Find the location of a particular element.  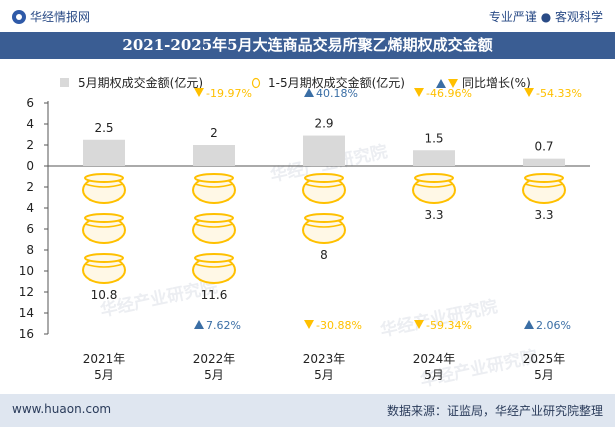

yoy-cumulative-label: 7.62% is located at coordinates (223, 325).